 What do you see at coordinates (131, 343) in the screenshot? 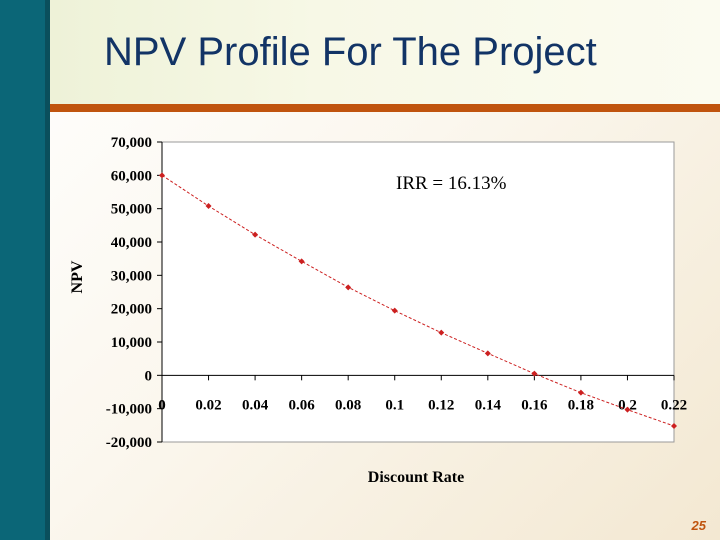
I see `y-tick-label: 10,000` at bounding box center [131, 343].